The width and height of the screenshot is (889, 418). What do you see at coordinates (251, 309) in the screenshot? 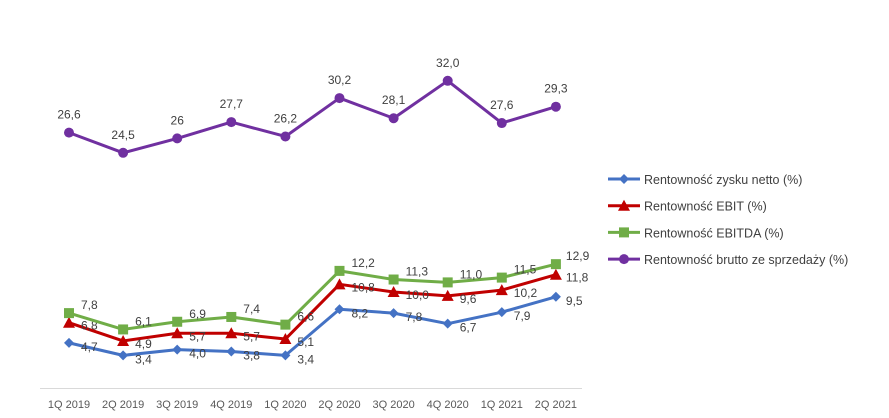
I see `data-label: 7,4` at bounding box center [251, 309].